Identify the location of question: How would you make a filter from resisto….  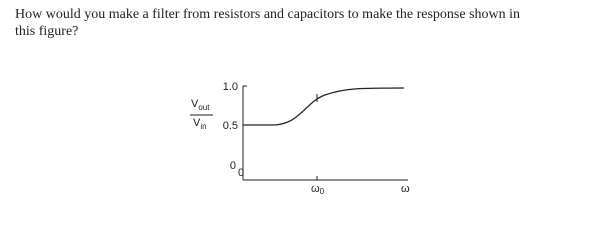
(267, 23).